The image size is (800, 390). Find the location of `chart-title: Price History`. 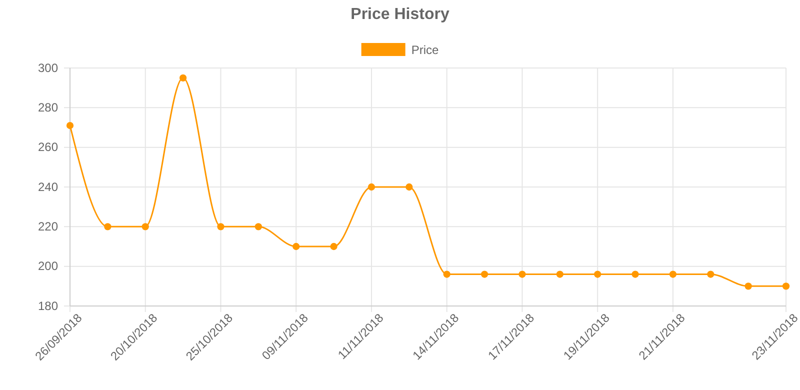

chart-title: Price History is located at coordinates (400, 14).